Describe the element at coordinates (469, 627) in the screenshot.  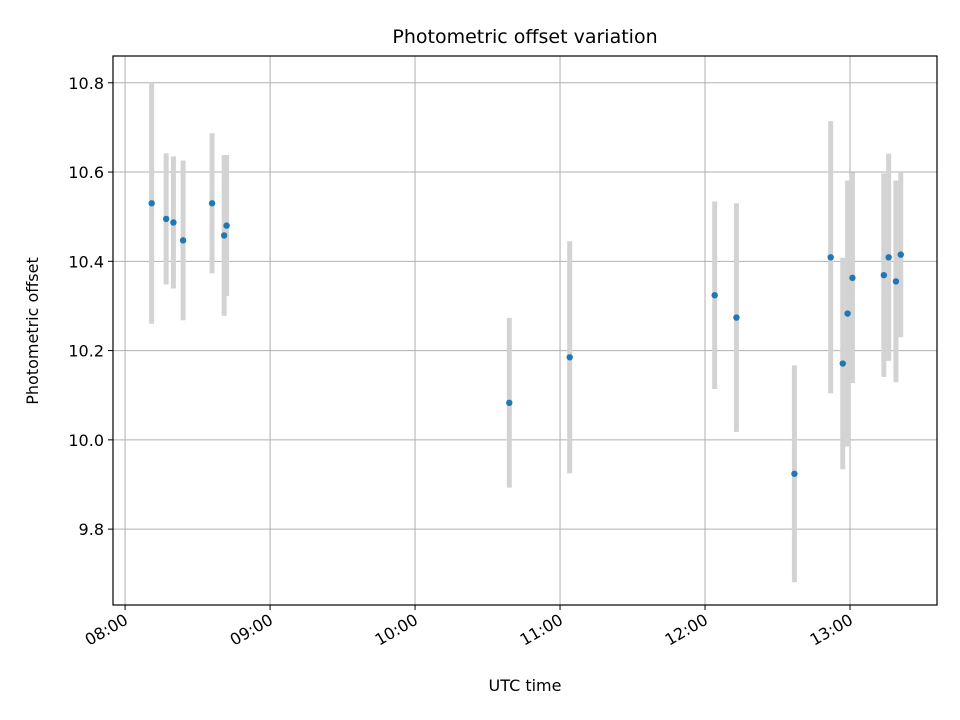
I see `x-axis-ticks: 08:00 09:00 10:00 11:00 12:00 13:00` at that location.